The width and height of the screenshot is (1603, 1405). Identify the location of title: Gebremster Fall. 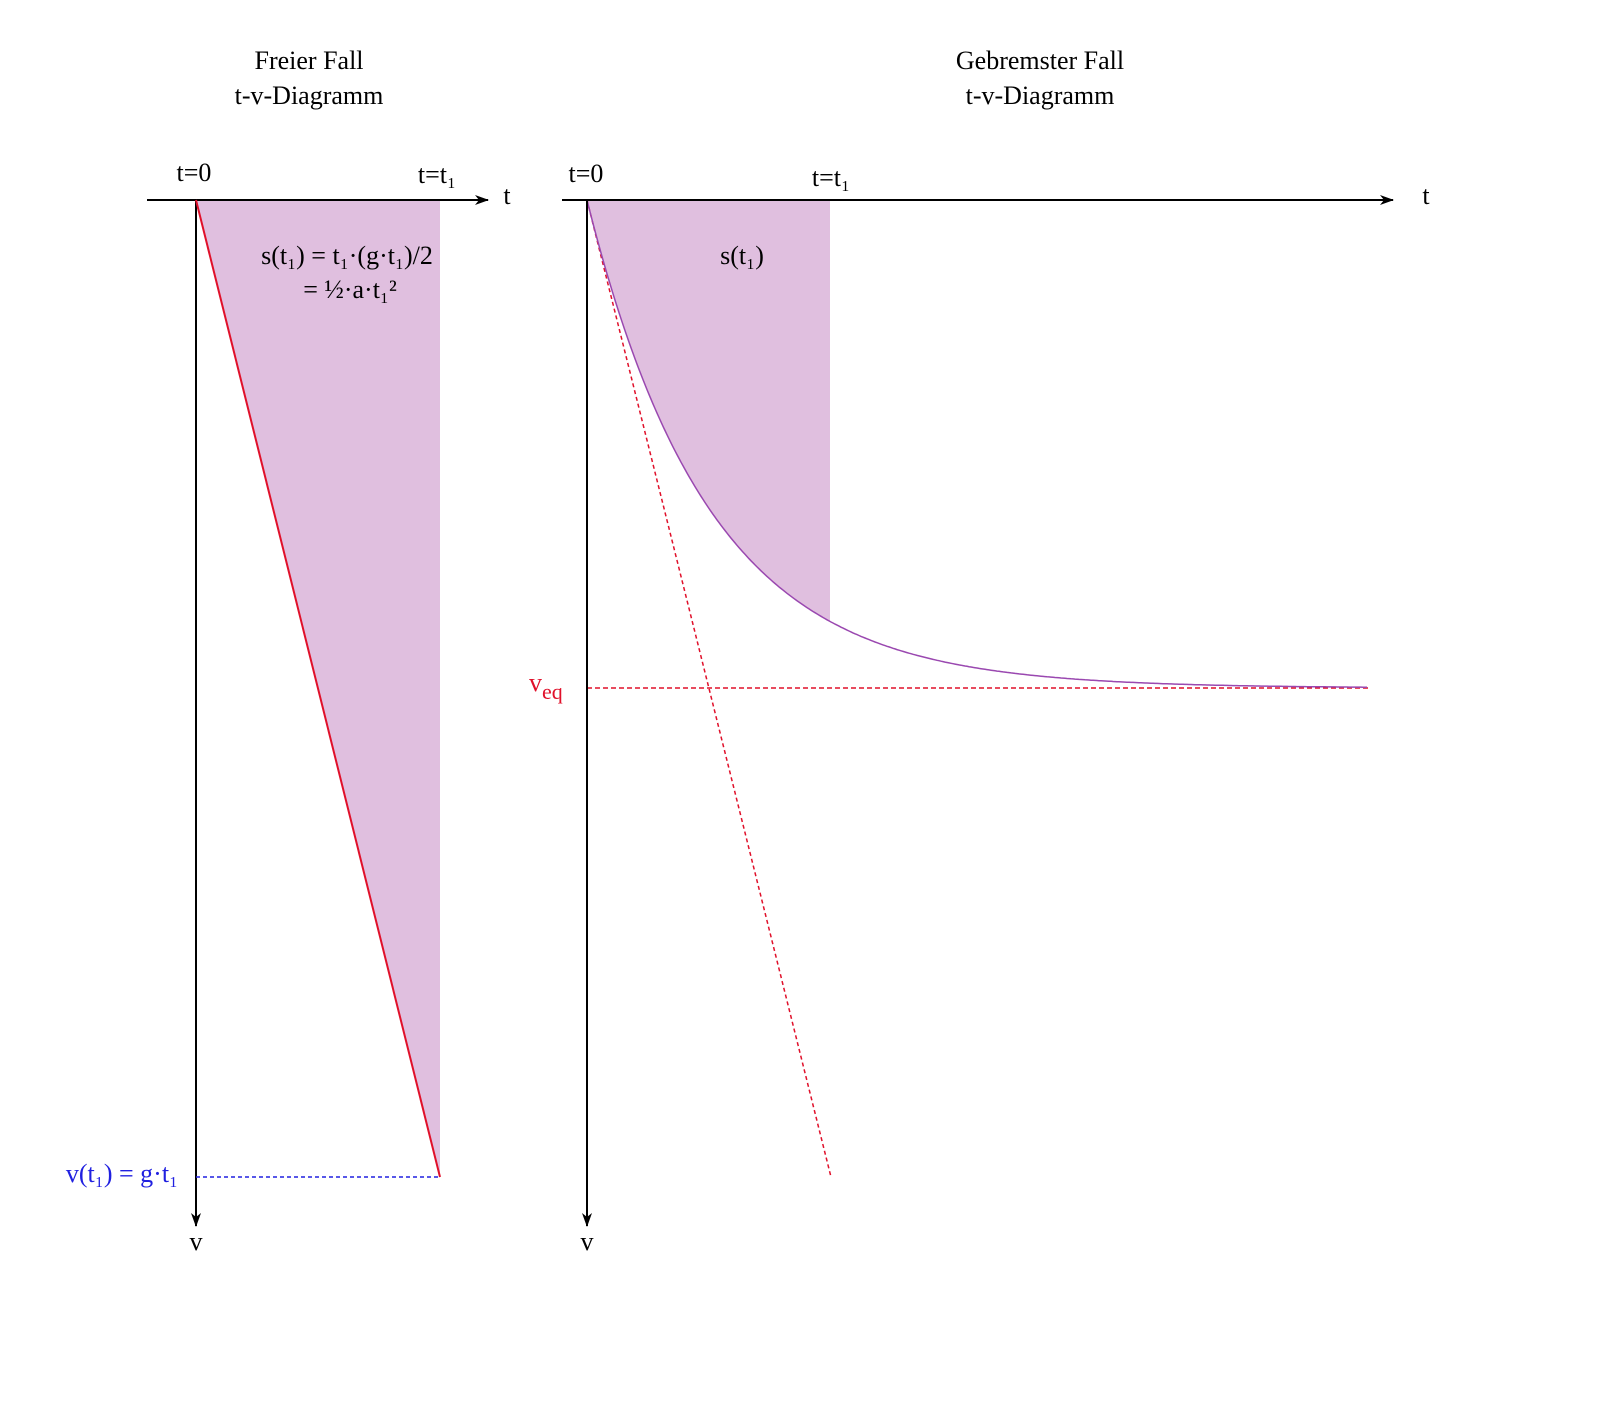
(1040, 60).